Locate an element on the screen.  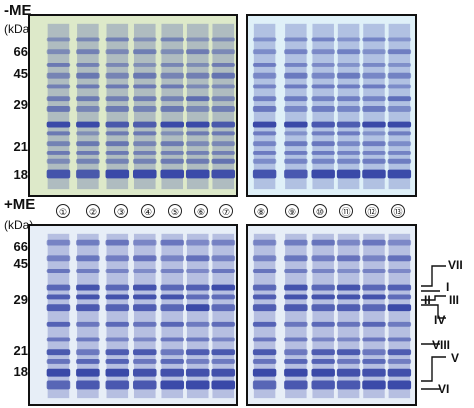
mw-marker-66-top: 66 is located at coordinates (20, 51).